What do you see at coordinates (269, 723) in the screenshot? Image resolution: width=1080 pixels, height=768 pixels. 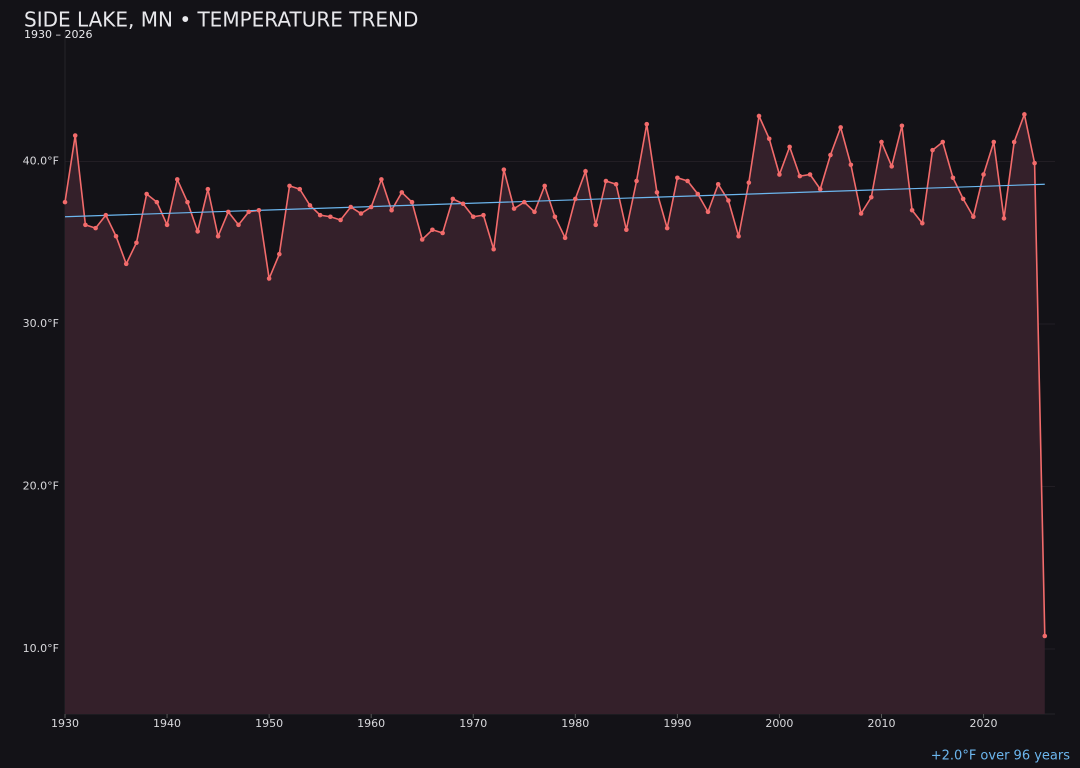 I see `x-tick-label: 1950` at bounding box center [269, 723].